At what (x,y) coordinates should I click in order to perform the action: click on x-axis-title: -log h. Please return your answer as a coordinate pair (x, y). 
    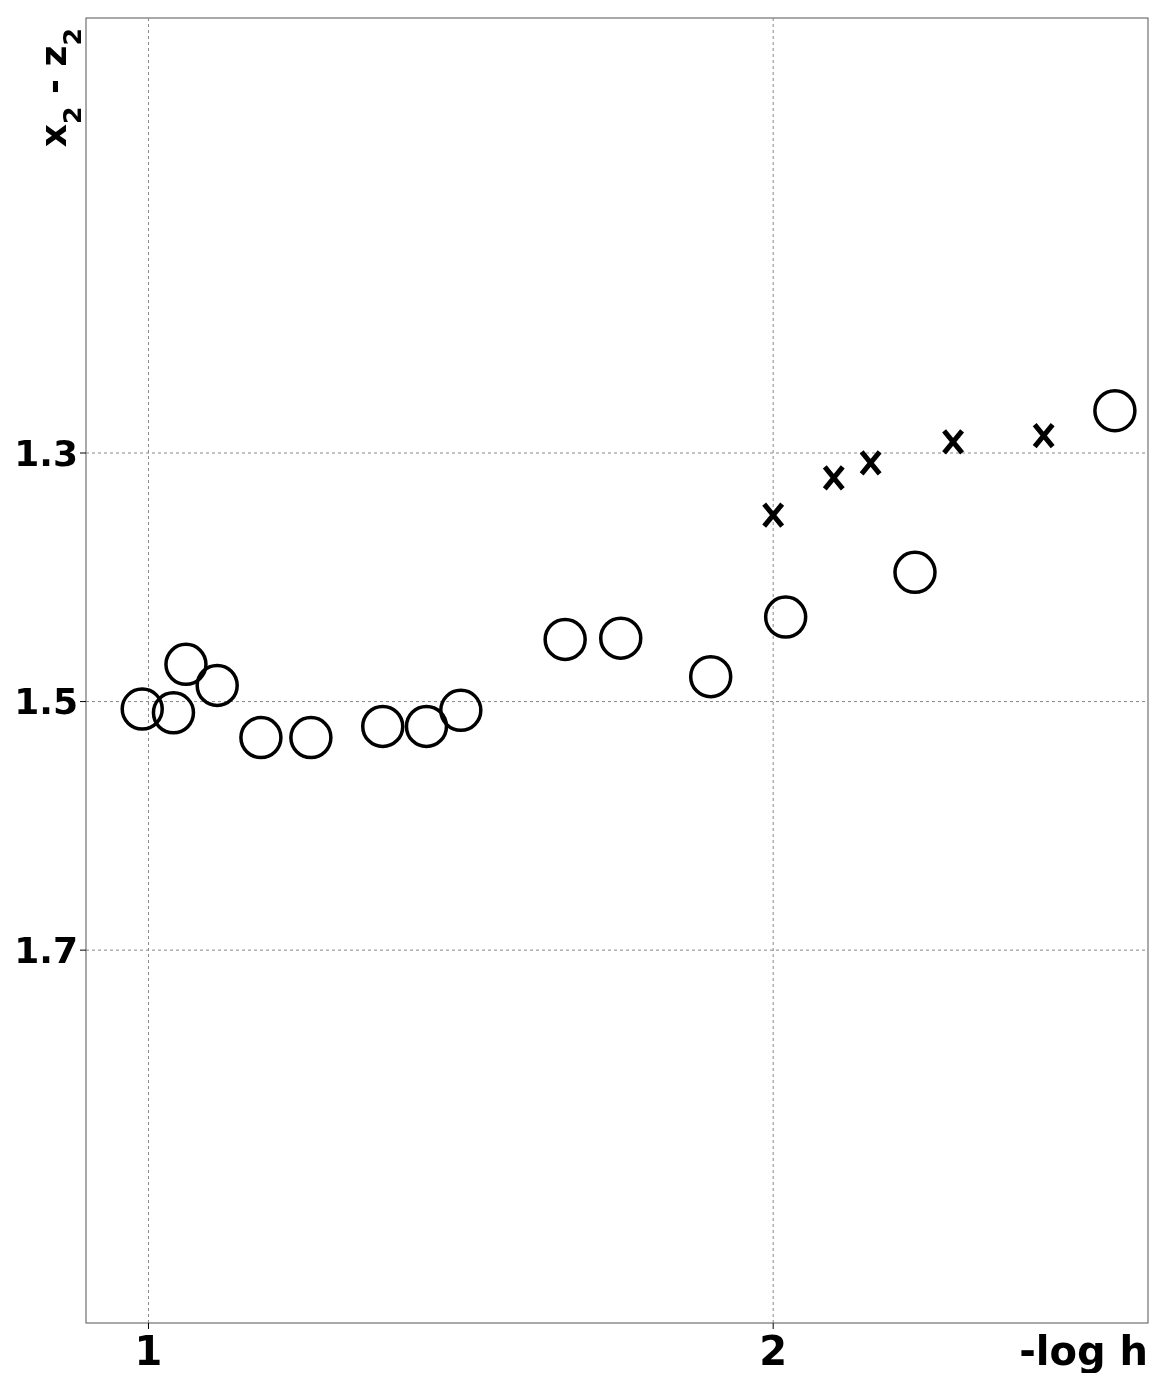
    Looking at the image, I should click on (1083, 1351).